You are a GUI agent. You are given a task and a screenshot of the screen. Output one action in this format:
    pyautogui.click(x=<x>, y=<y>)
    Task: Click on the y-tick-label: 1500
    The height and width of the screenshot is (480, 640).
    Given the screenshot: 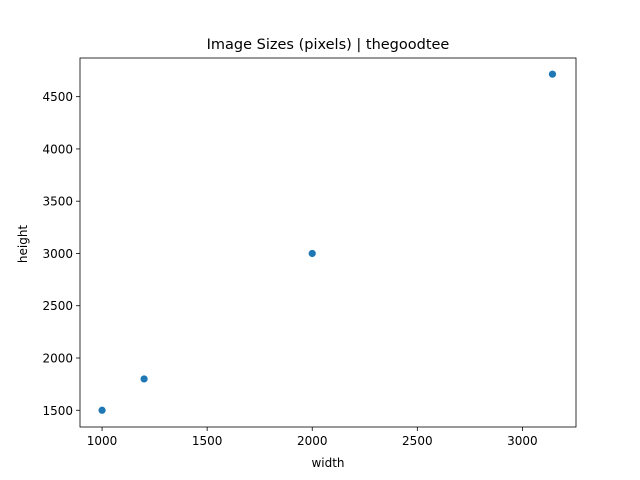 What is the action you would take?
    pyautogui.click(x=57, y=411)
    